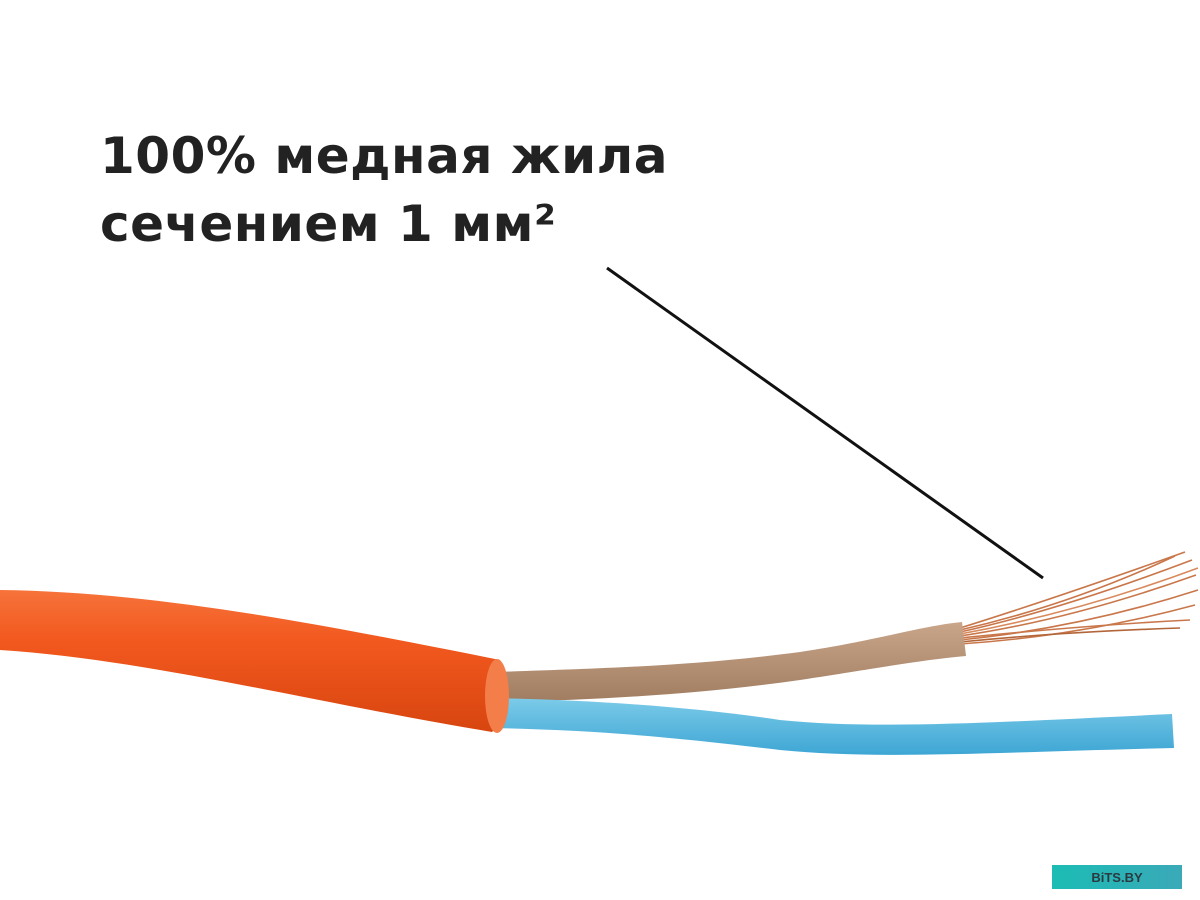 Image resolution: width=1200 pixels, height=900 pixels. I want to click on watermark-logo: BiTS.BY, so click(1117, 877).